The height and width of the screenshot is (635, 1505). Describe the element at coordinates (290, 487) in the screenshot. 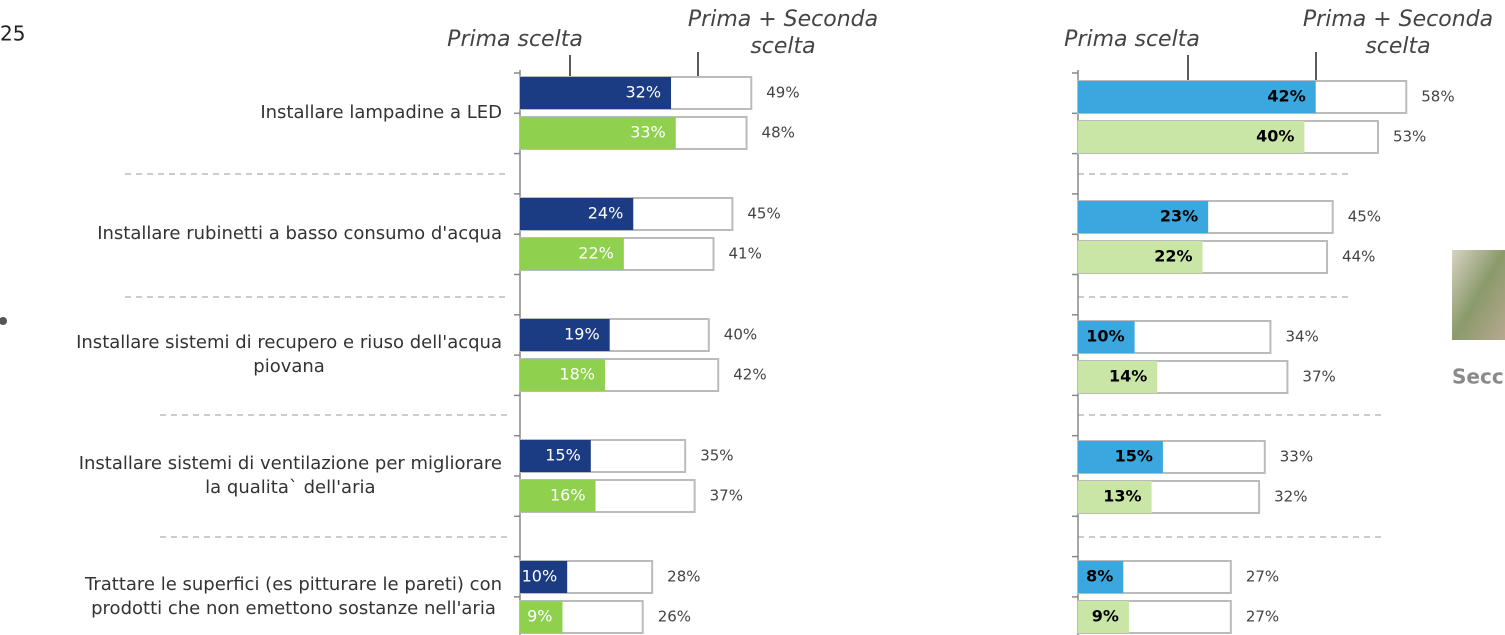

I see `category-label: la qualita` dell'aria` at that location.